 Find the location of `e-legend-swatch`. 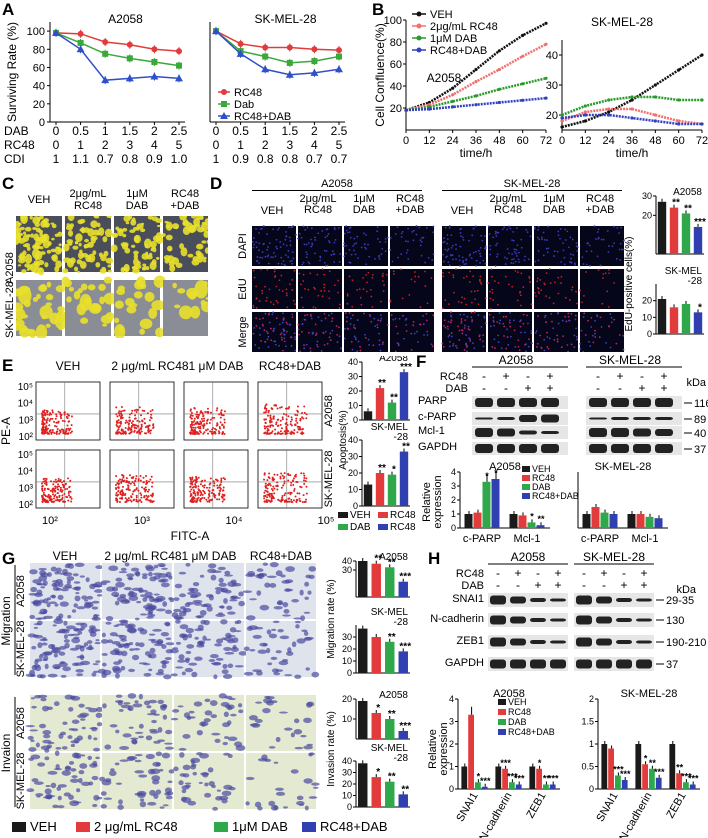

e-legend-swatch is located at coordinates (343, 515).